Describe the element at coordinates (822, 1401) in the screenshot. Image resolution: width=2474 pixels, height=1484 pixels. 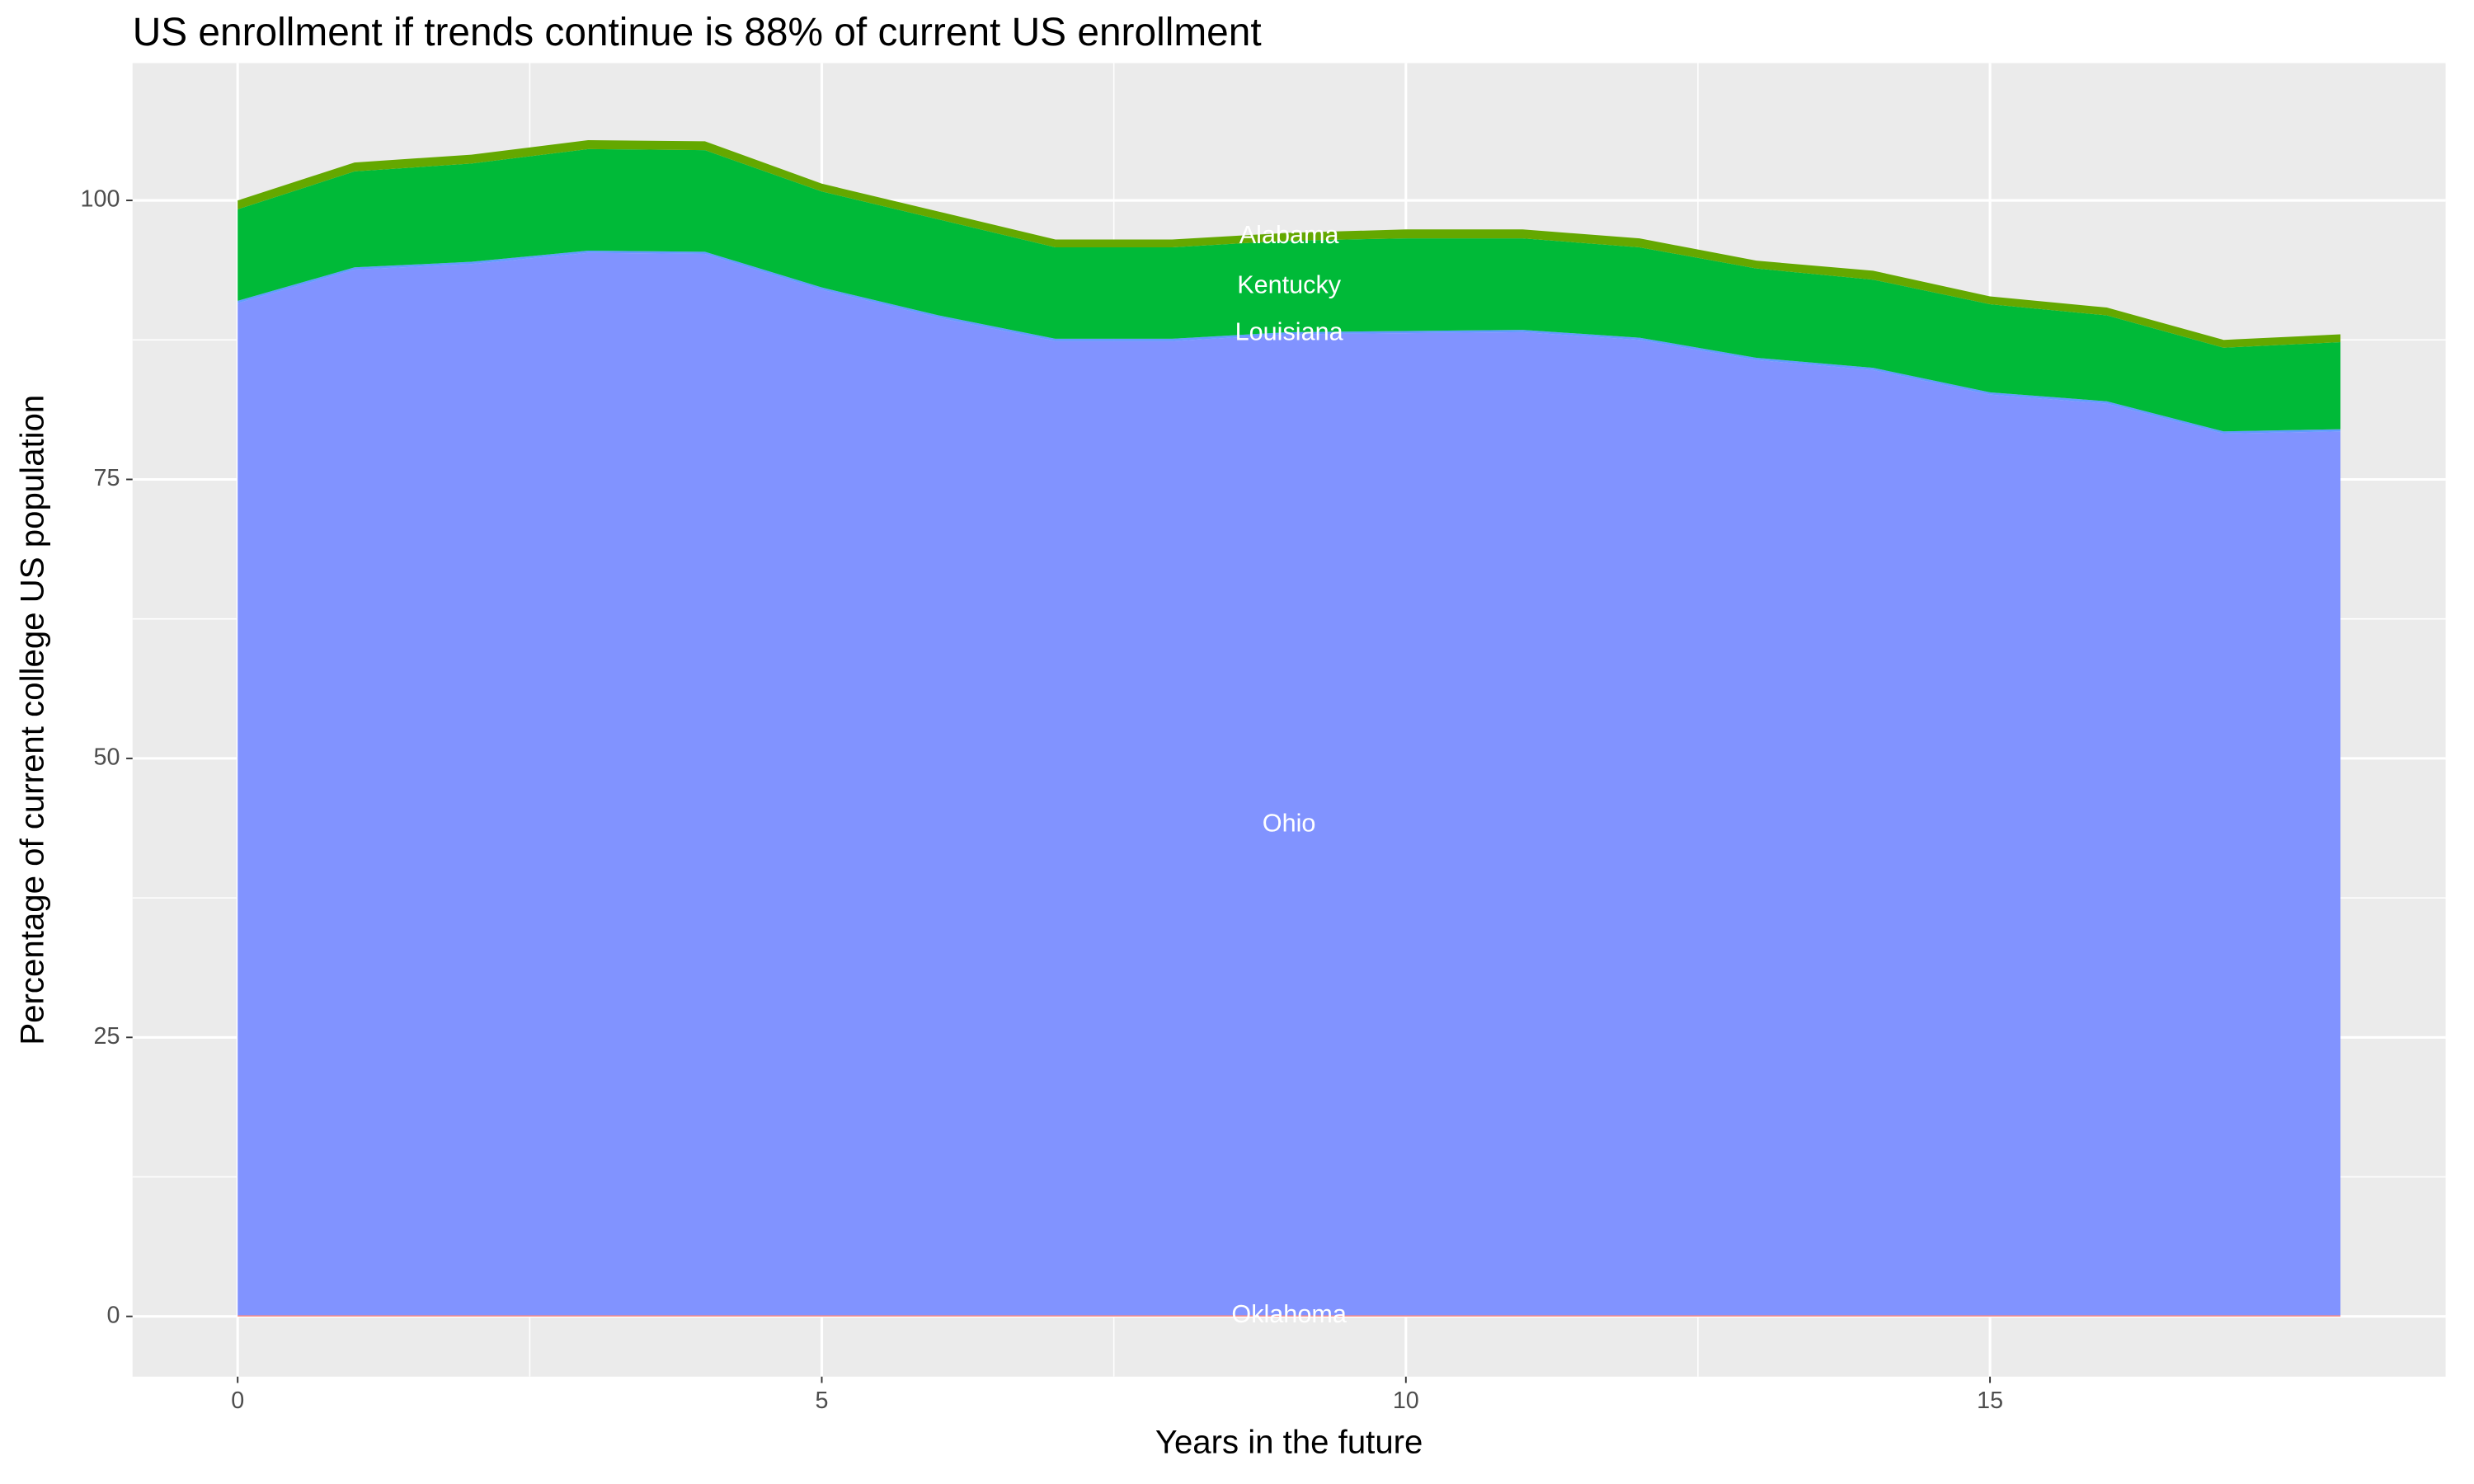
I see `x-tick-label: 5` at that location.